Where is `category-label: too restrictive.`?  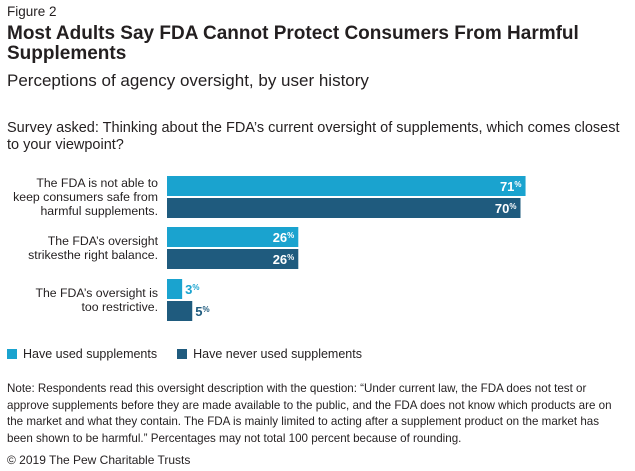
category-label: too restrictive. is located at coordinates (119, 307).